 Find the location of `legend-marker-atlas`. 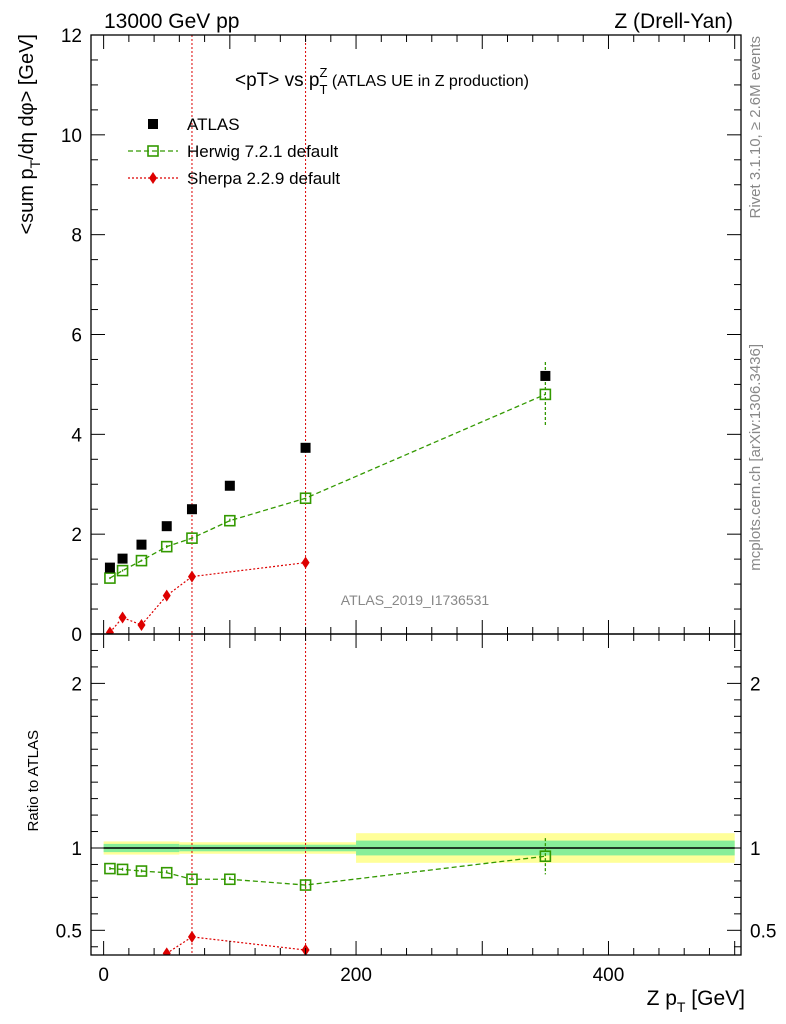

legend-marker-atlas is located at coordinates (153, 124).